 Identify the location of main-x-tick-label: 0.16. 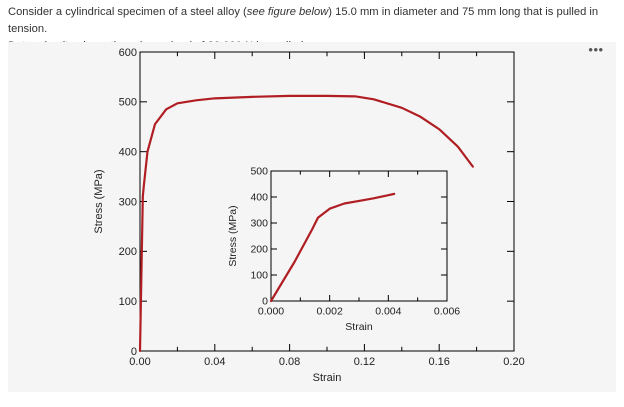
(438, 362).